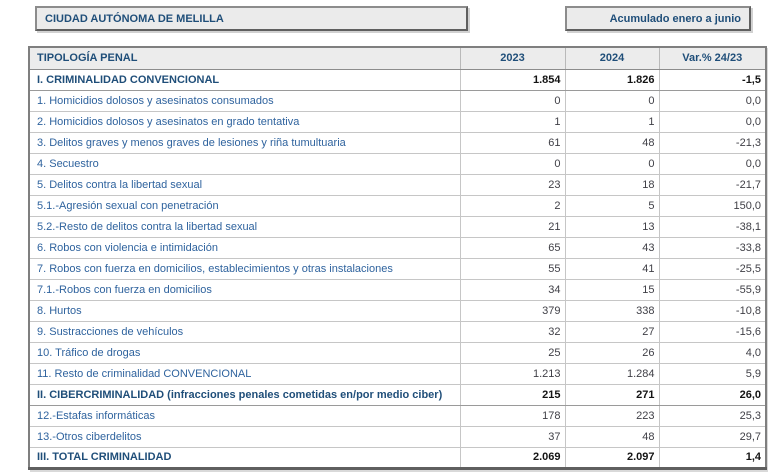 The width and height of the screenshot is (768, 473). What do you see at coordinates (513, 58) in the screenshot?
I see `column-header-2023: 2023` at bounding box center [513, 58].